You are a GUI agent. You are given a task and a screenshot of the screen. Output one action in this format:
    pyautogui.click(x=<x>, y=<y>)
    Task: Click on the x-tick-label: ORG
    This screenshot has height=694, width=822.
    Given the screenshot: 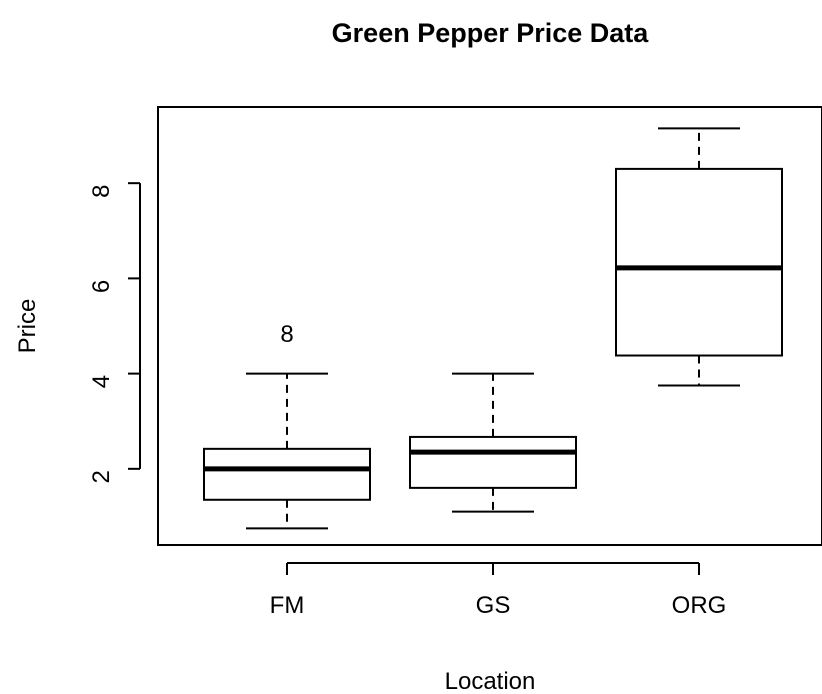 What is the action you would take?
    pyautogui.click(x=699, y=605)
    